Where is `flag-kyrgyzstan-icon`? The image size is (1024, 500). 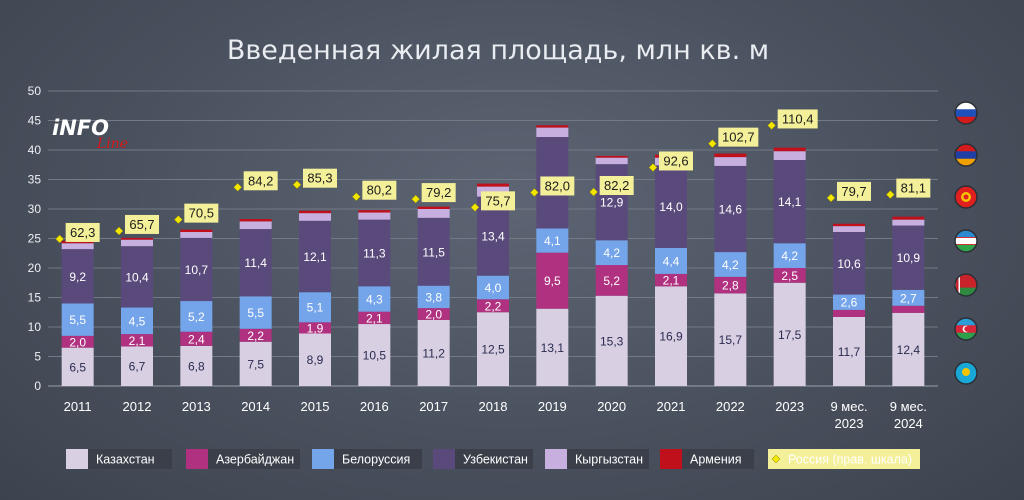
flag-kyrgyzstan-icon is located at coordinates (966, 197).